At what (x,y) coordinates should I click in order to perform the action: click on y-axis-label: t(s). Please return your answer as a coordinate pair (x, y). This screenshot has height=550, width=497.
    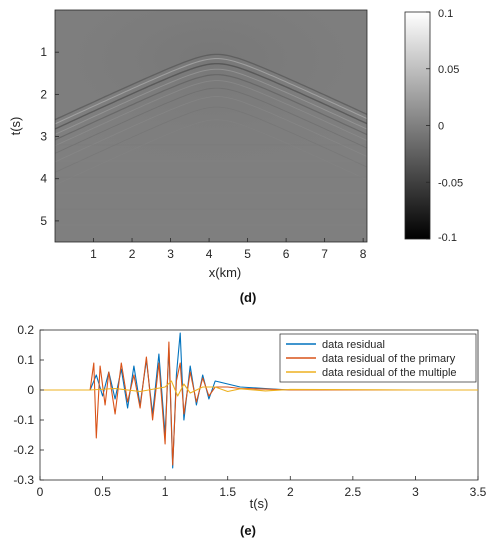
    Looking at the image, I should click on (15, 126).